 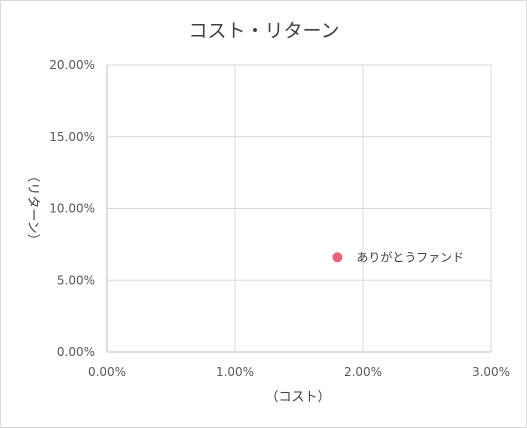 I want to click on y-tick-label: 20.00%, so click(x=72, y=65).